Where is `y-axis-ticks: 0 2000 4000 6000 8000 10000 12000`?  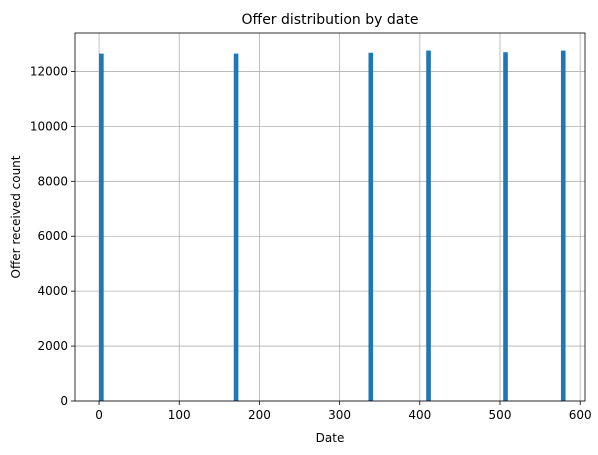
y-axis-ticks: 0 2000 4000 6000 8000 10000 12000 is located at coordinates (52, 236).